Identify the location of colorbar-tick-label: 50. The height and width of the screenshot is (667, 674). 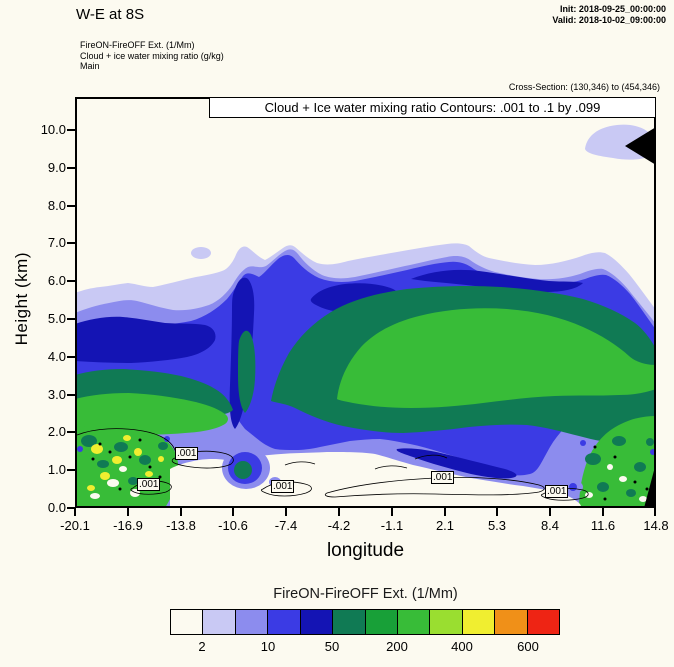
(332, 646).